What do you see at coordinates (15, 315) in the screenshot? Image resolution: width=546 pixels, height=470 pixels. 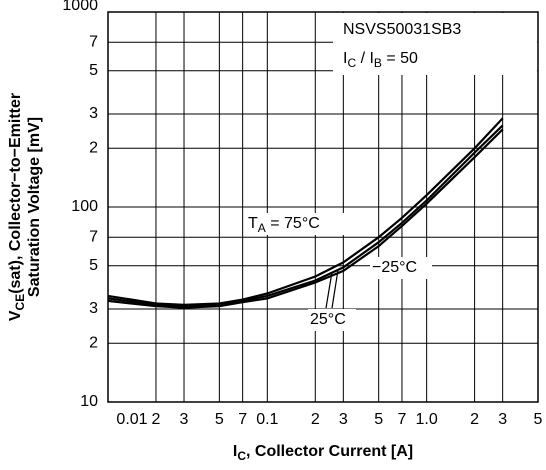 I see `y-axis-label-part: V` at bounding box center [15, 315].